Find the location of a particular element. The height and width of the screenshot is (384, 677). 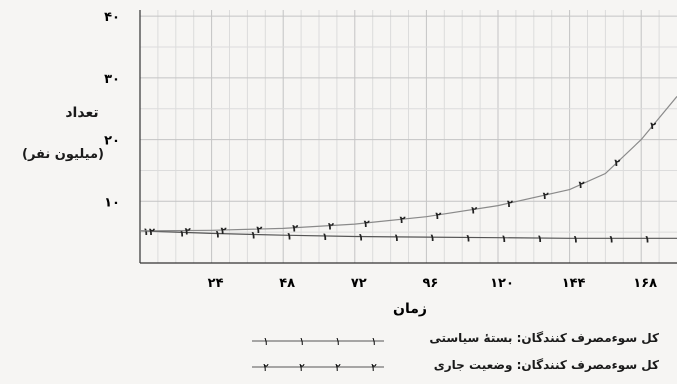

x-tick-label: ۱۲۰ is located at coordinates (502, 283).